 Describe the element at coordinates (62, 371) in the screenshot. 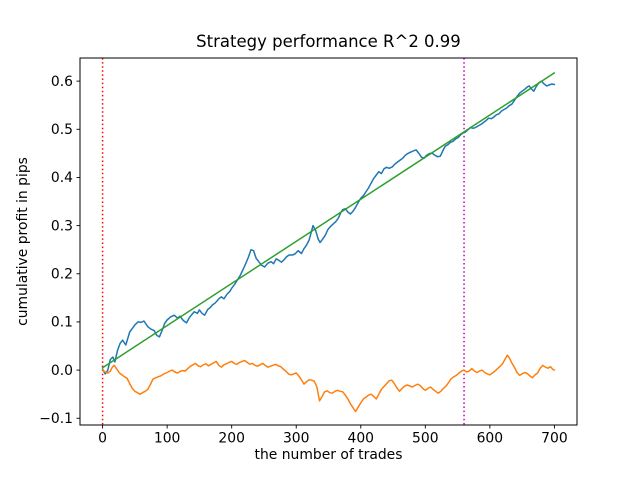

I see `y-tick-label: 0.0` at that location.